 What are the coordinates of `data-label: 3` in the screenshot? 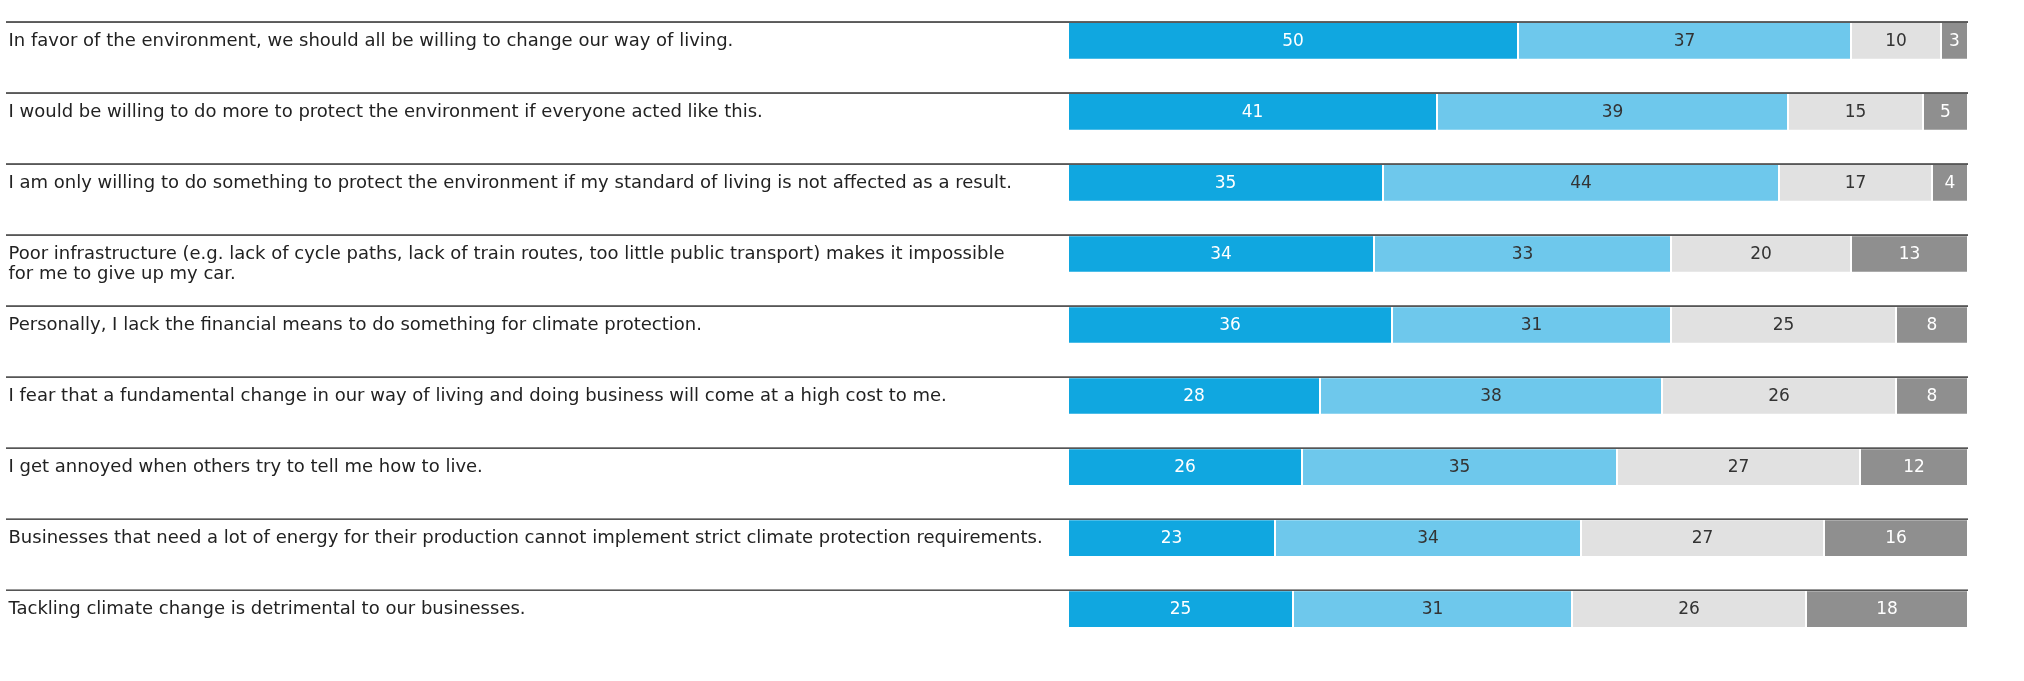 It's located at (1954, 39).